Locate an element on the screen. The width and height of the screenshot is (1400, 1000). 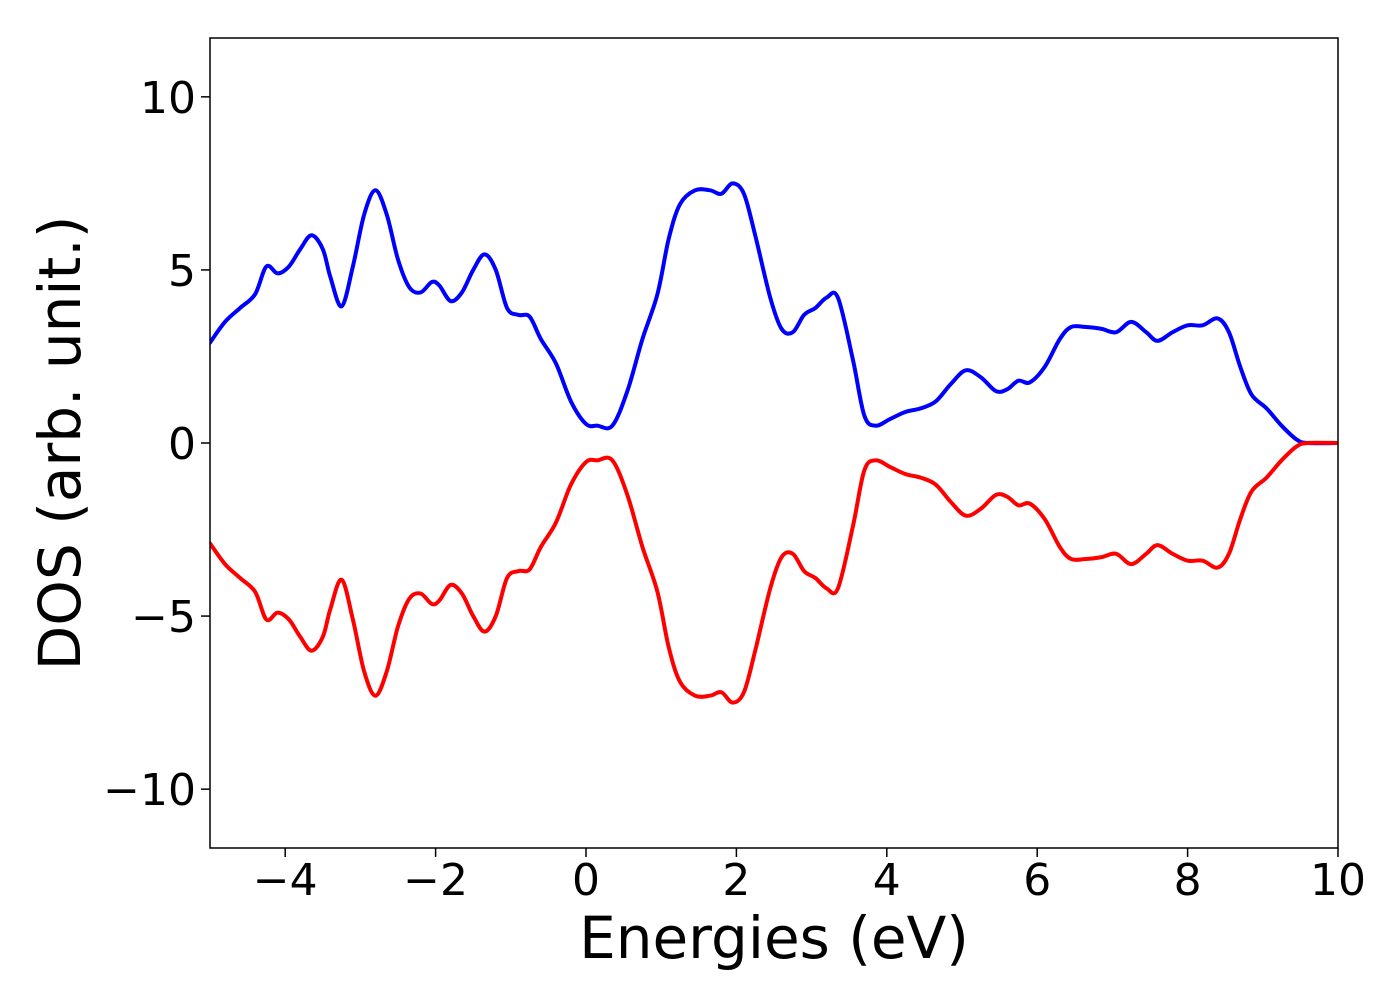
x-tick-label: 0 is located at coordinates (586, 880).